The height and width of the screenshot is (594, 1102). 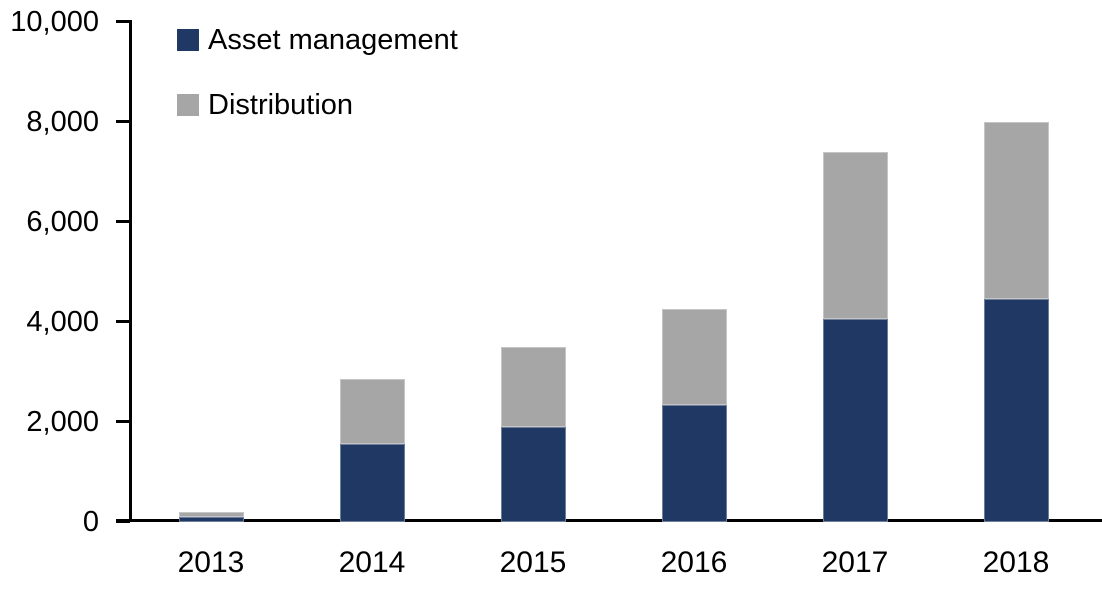 I want to click on y-axis-line, so click(x=130, y=271).